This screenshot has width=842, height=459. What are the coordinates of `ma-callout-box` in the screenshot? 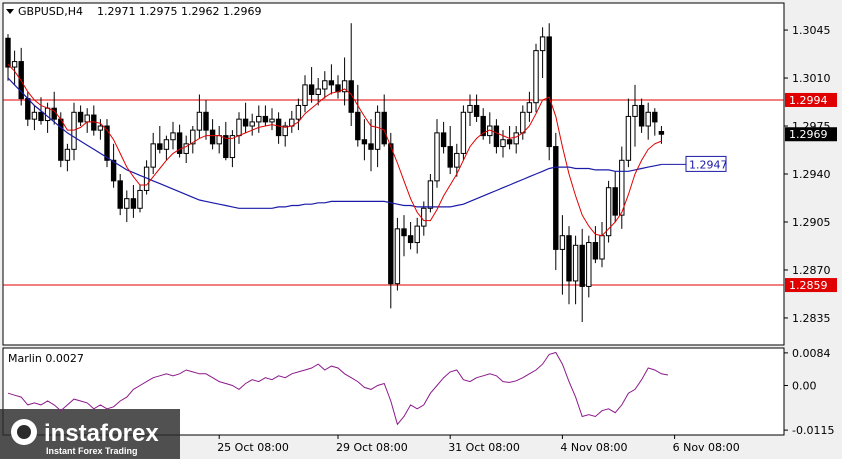 It's located at (706, 163).